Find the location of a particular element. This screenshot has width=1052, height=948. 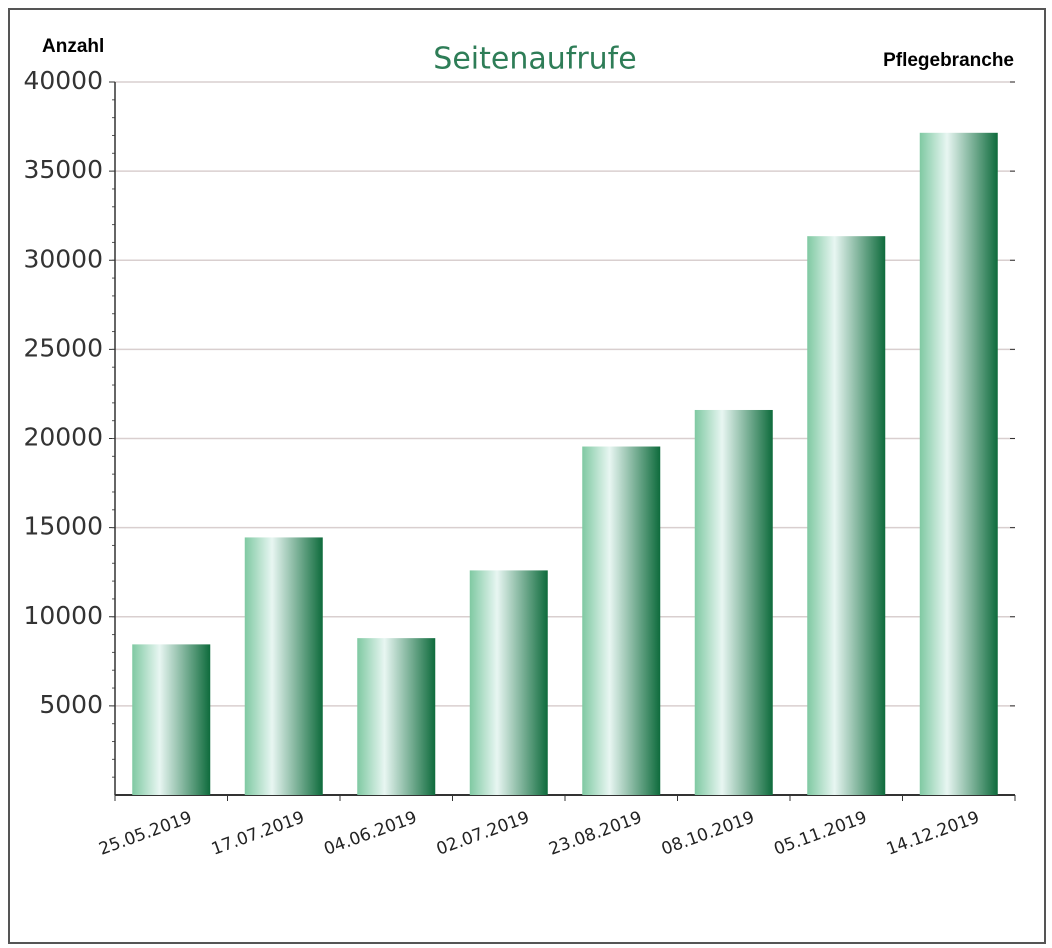

y-tick-label: 25000 is located at coordinates (63, 347).